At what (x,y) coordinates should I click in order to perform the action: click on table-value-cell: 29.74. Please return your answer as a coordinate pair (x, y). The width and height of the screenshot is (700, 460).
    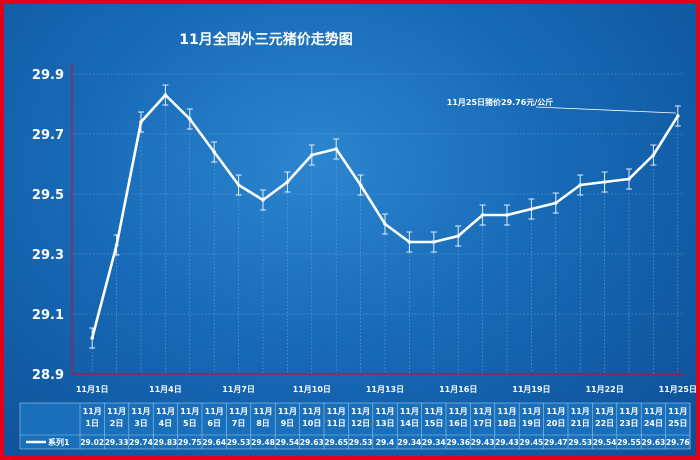
    Looking at the image, I should click on (141, 442).